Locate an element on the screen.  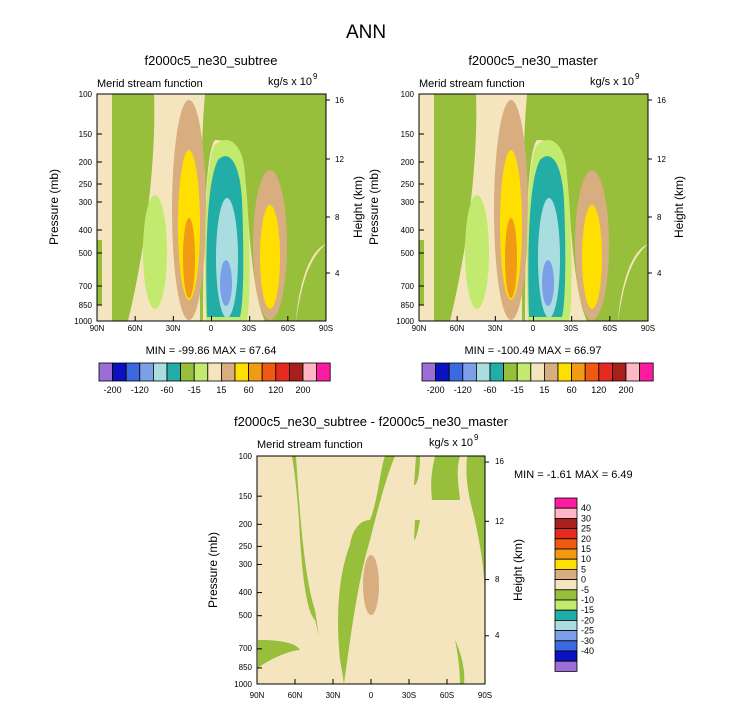
colorbar-label: -200 is located at coordinates (113, 390).